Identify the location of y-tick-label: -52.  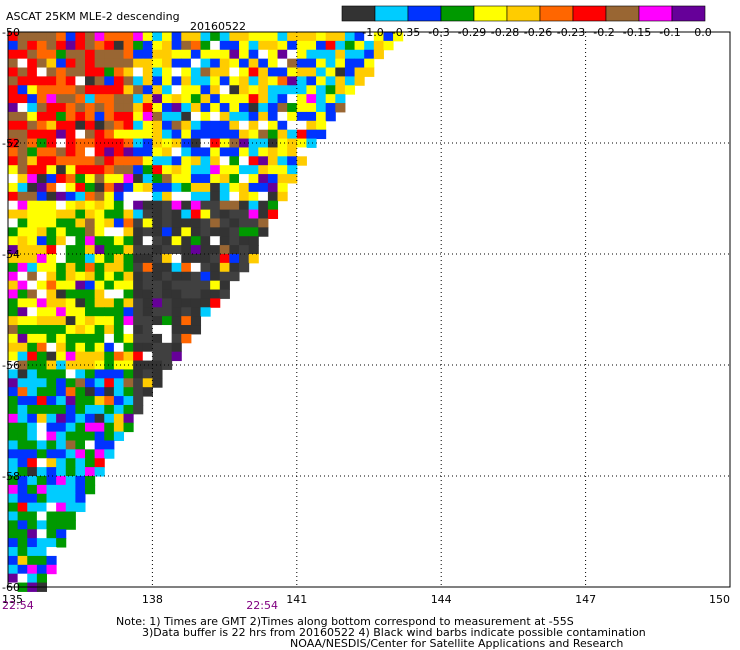
(11, 143).